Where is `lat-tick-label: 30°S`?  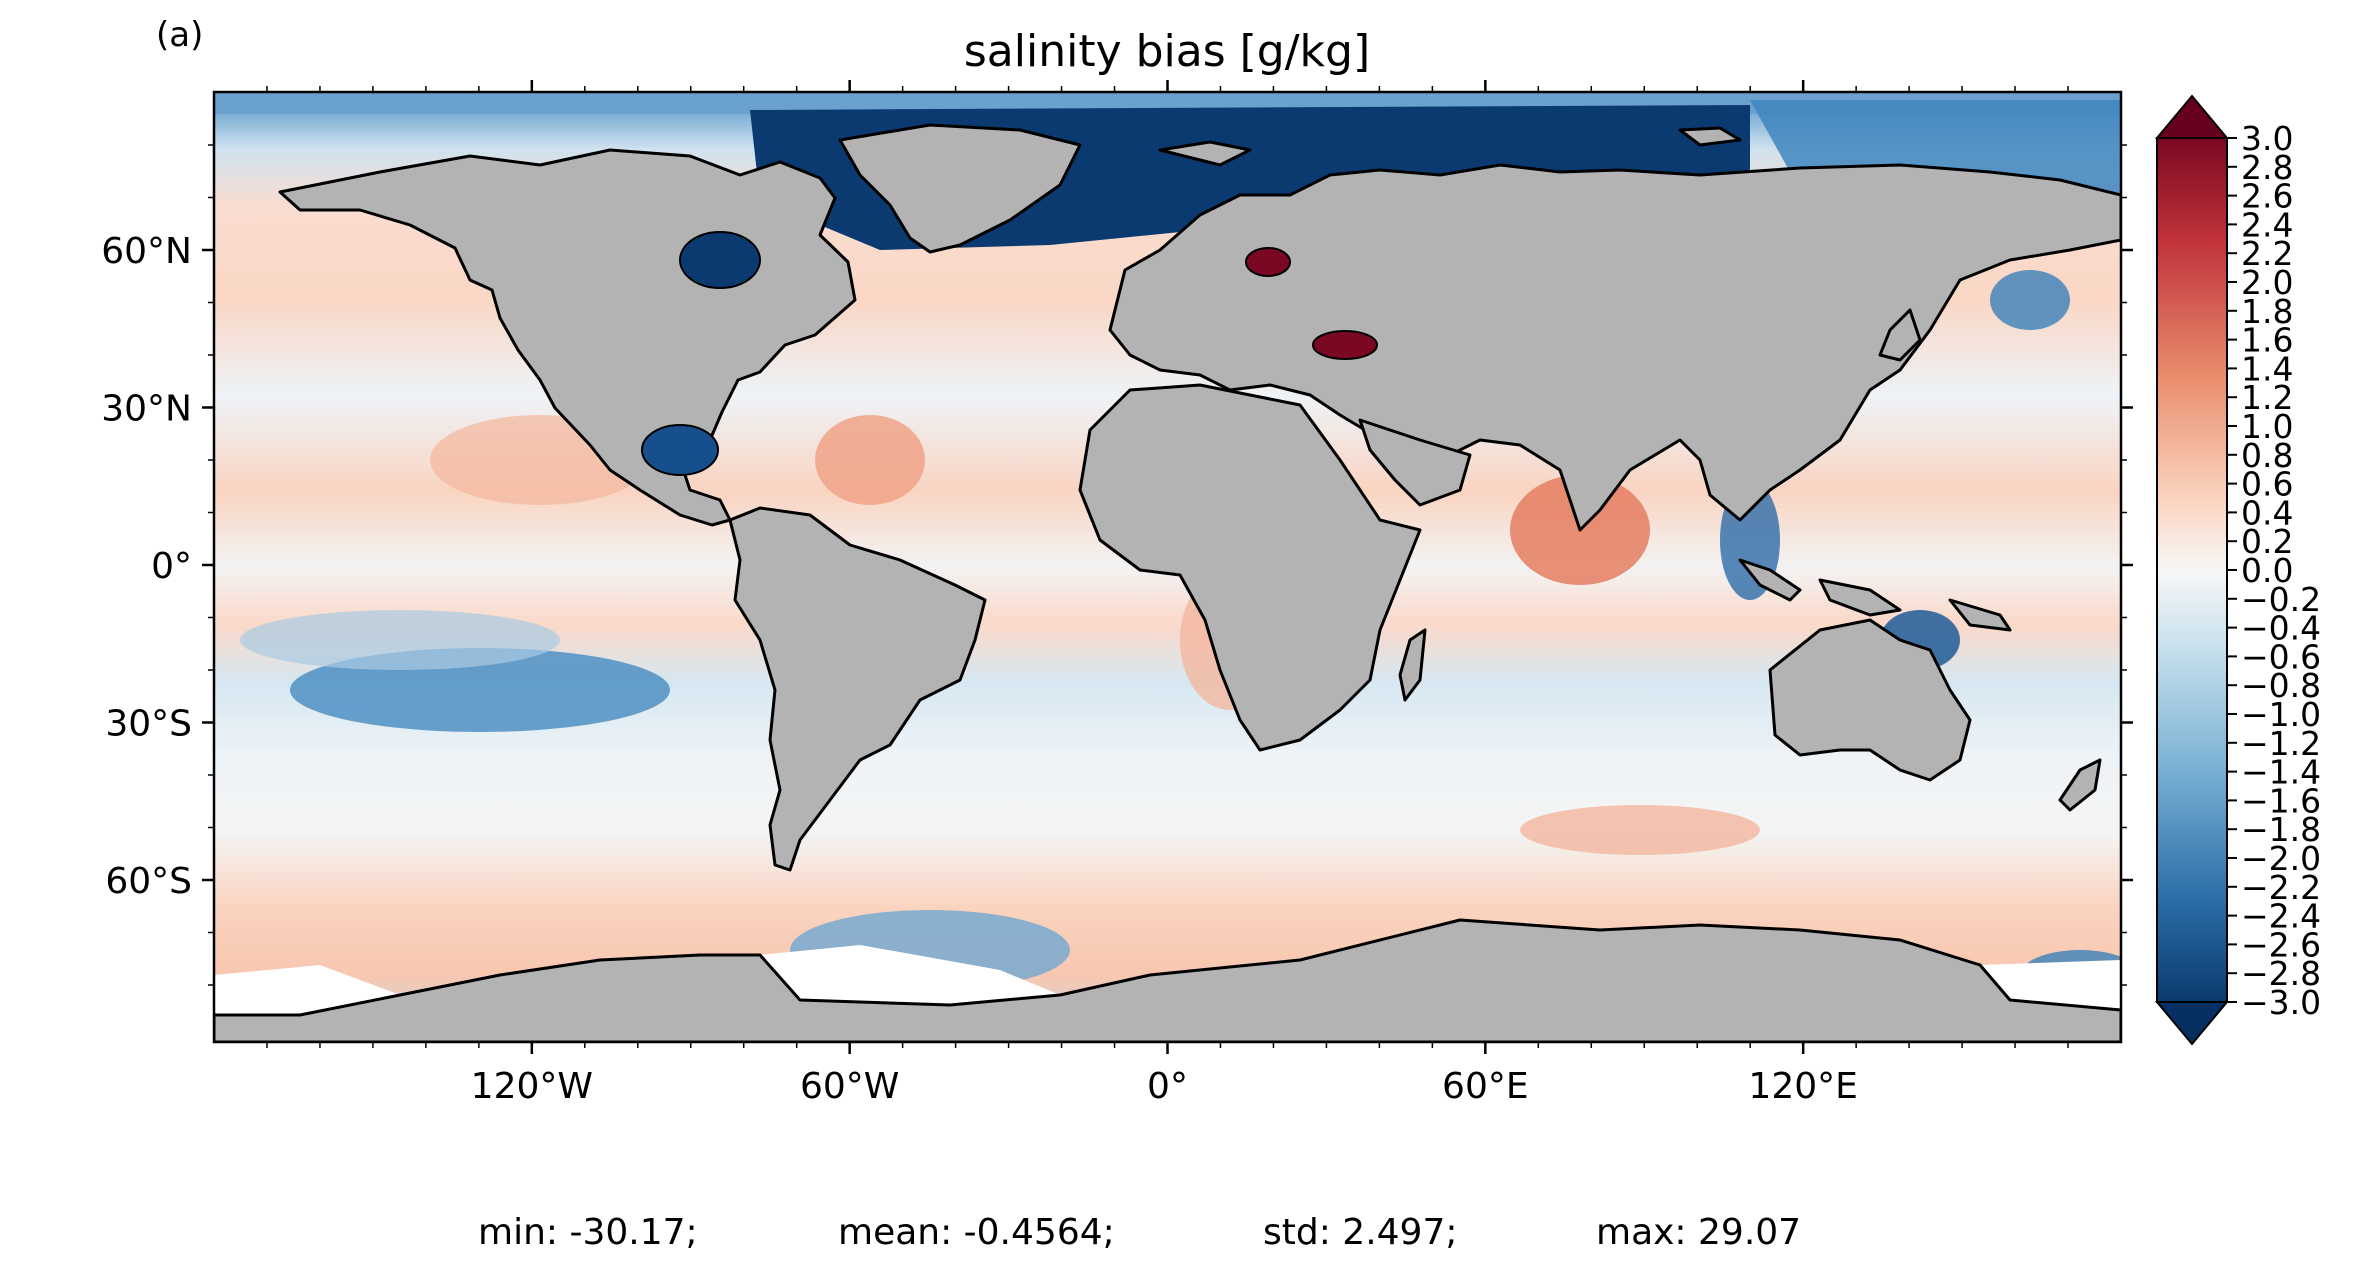
lat-tick-label: 30°S is located at coordinates (148, 724).